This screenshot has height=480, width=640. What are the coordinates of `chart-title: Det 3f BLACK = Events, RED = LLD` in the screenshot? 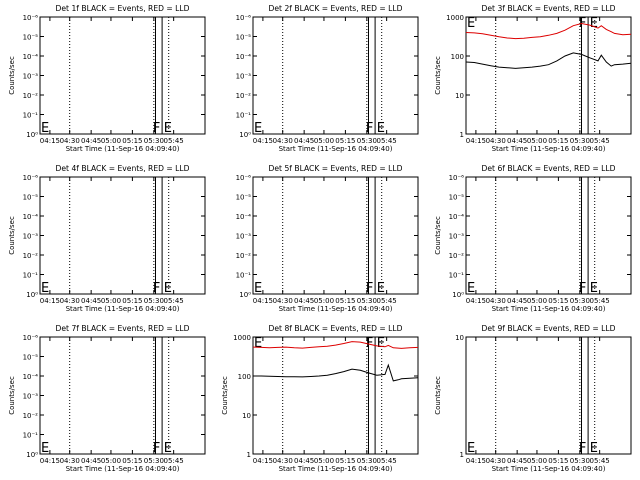 It's located at (549, 8).